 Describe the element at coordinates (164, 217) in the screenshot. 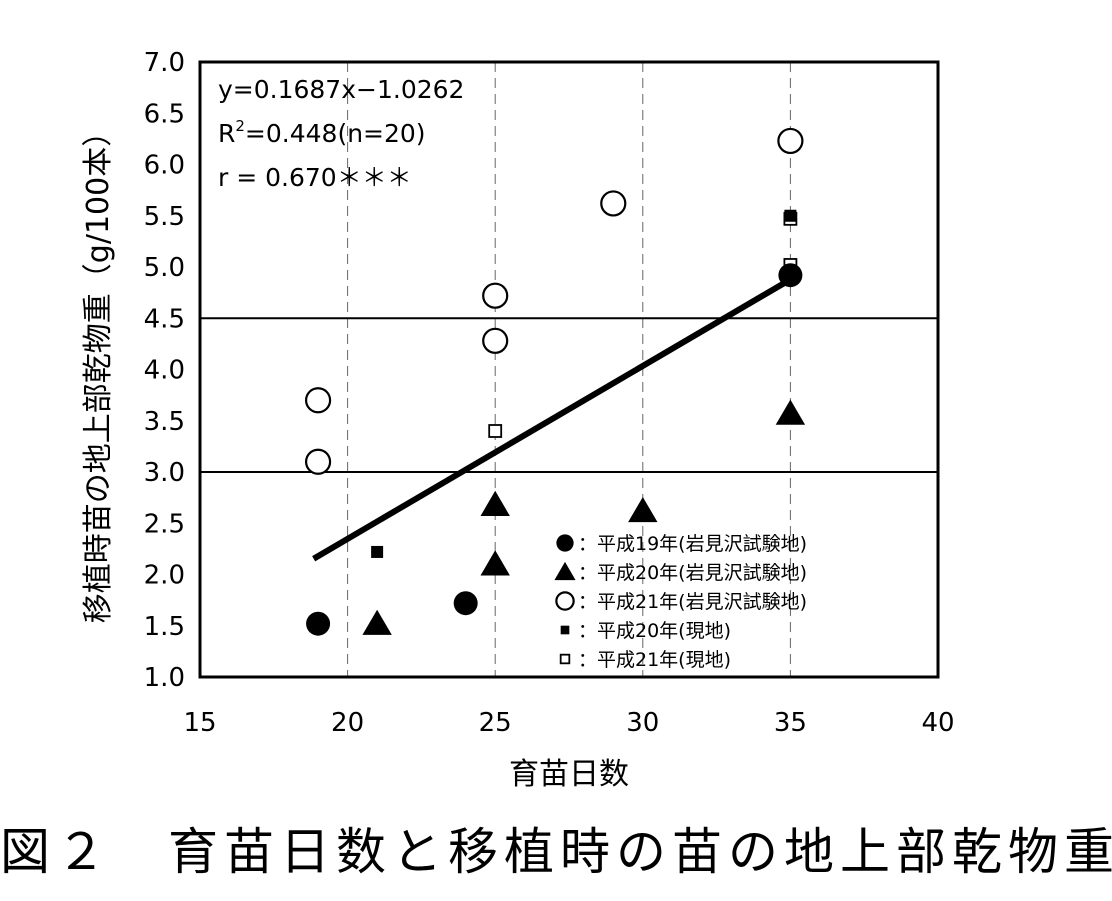

I see `y-tick-label: 5.5` at that location.